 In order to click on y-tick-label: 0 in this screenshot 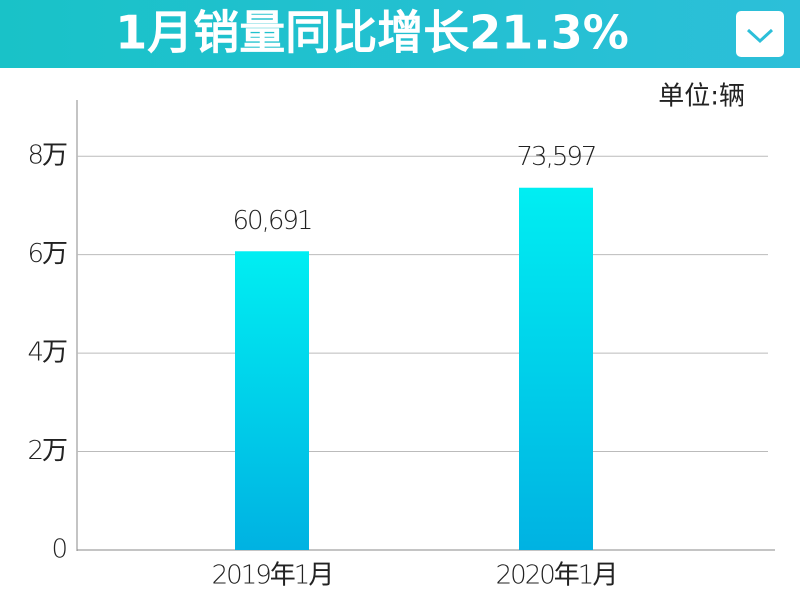, I will do `click(58, 550)`.